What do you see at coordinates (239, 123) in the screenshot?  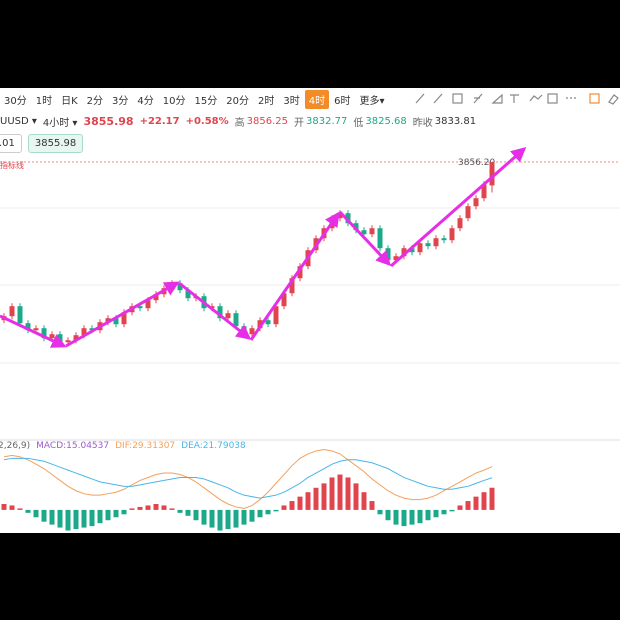 I see `stat-label: 高` at bounding box center [239, 123].